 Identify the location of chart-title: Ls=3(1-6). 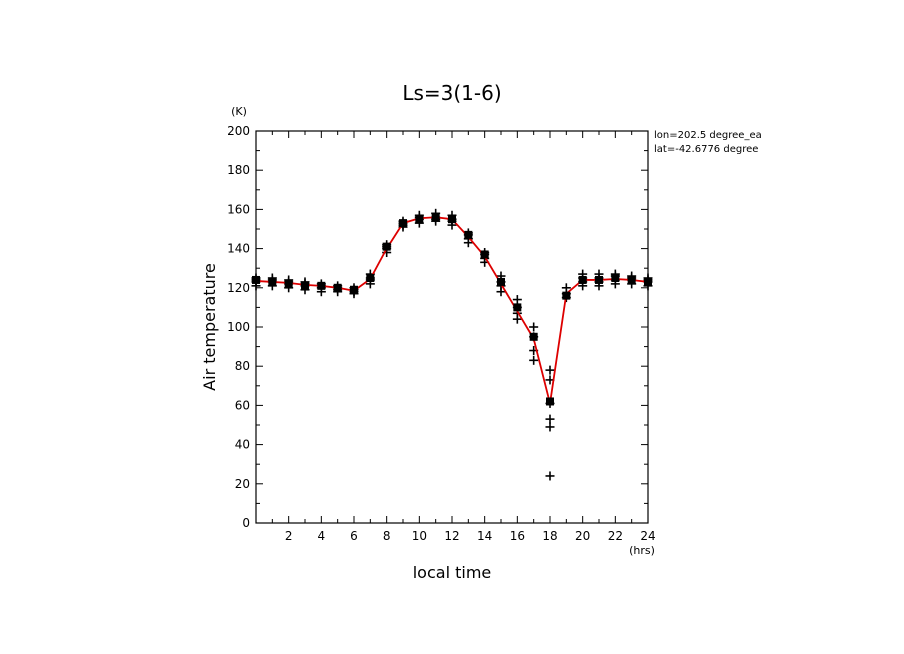
(451, 93).